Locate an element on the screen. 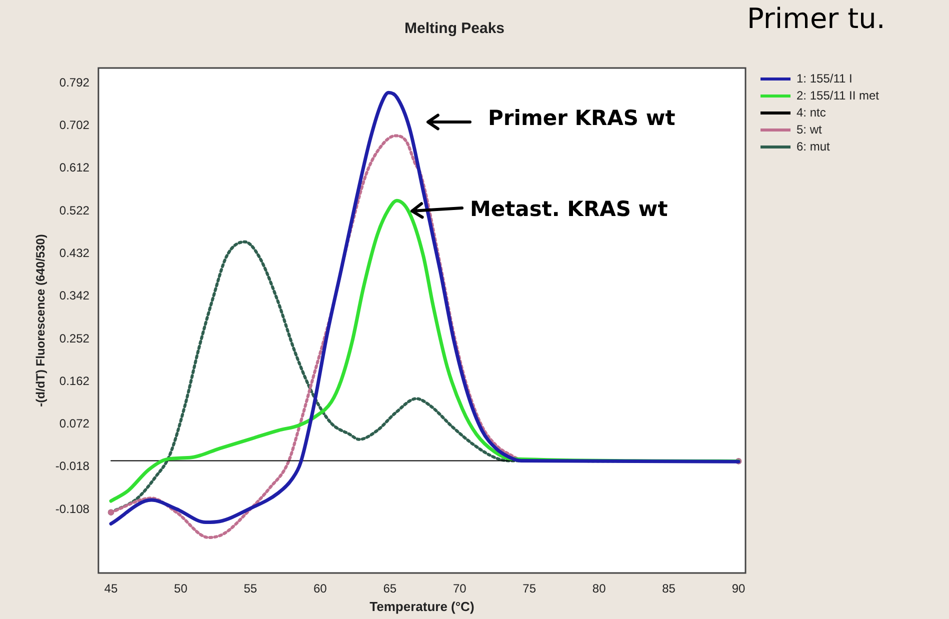  text: Primer tu. is located at coordinates (816, 18).